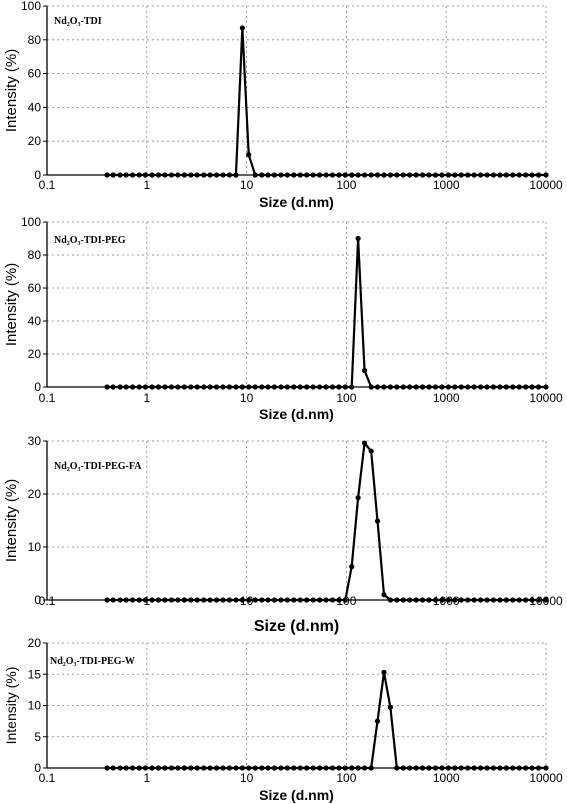 This screenshot has width=567, height=804. What do you see at coordinates (78, 21) in the screenshot?
I see `sample-annotation: Nd₂O₃-TDI` at bounding box center [78, 21].